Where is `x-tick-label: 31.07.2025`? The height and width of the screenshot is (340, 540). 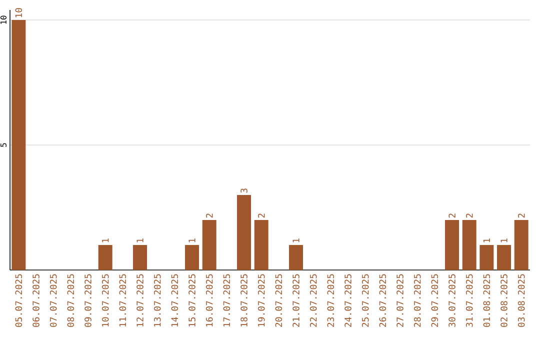
x-tick-label: 31.07.2025 is located at coordinates (469, 300).